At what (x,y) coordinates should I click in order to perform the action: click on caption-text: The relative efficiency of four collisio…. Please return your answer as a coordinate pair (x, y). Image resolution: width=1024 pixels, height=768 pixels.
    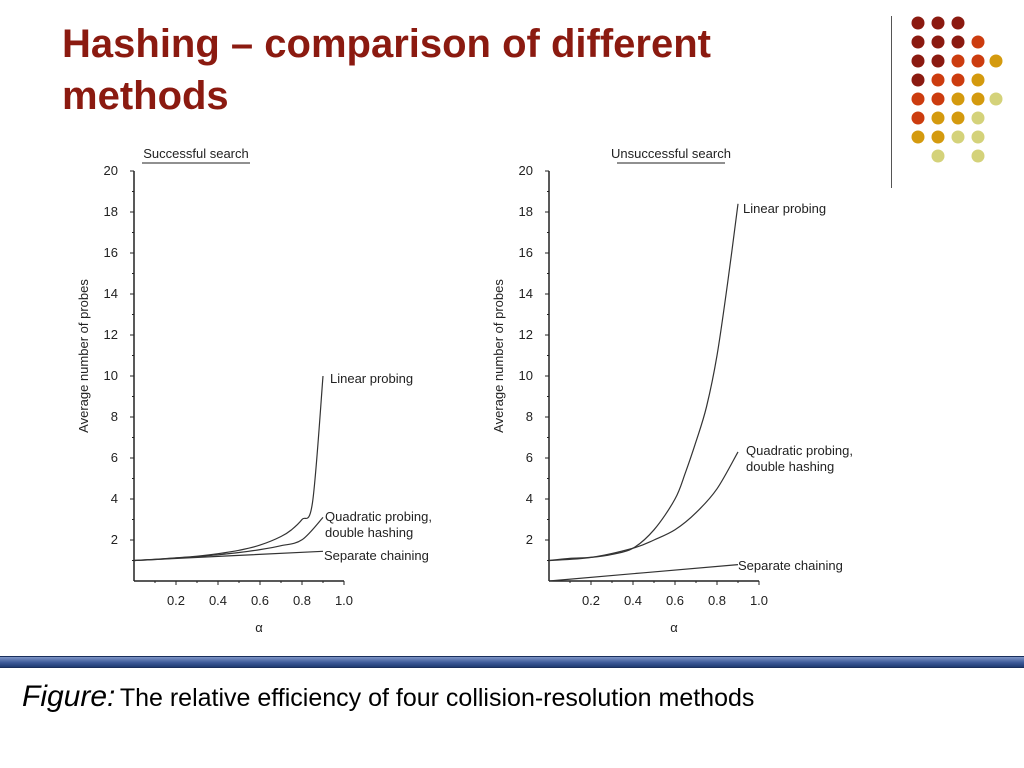
    Looking at the image, I should click on (437, 698).